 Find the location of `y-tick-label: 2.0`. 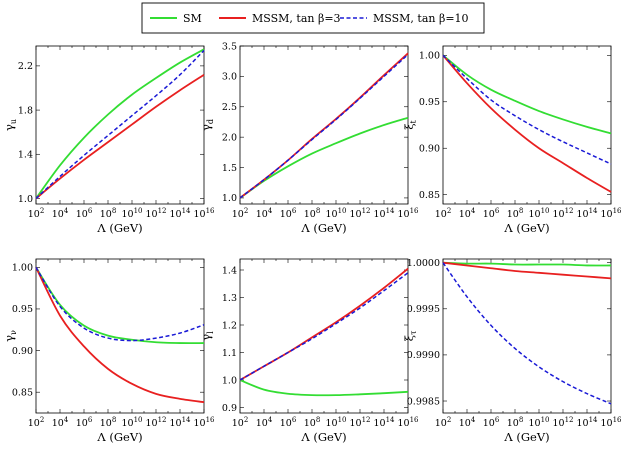

y-tick-label: 2.0 is located at coordinates (229, 137).